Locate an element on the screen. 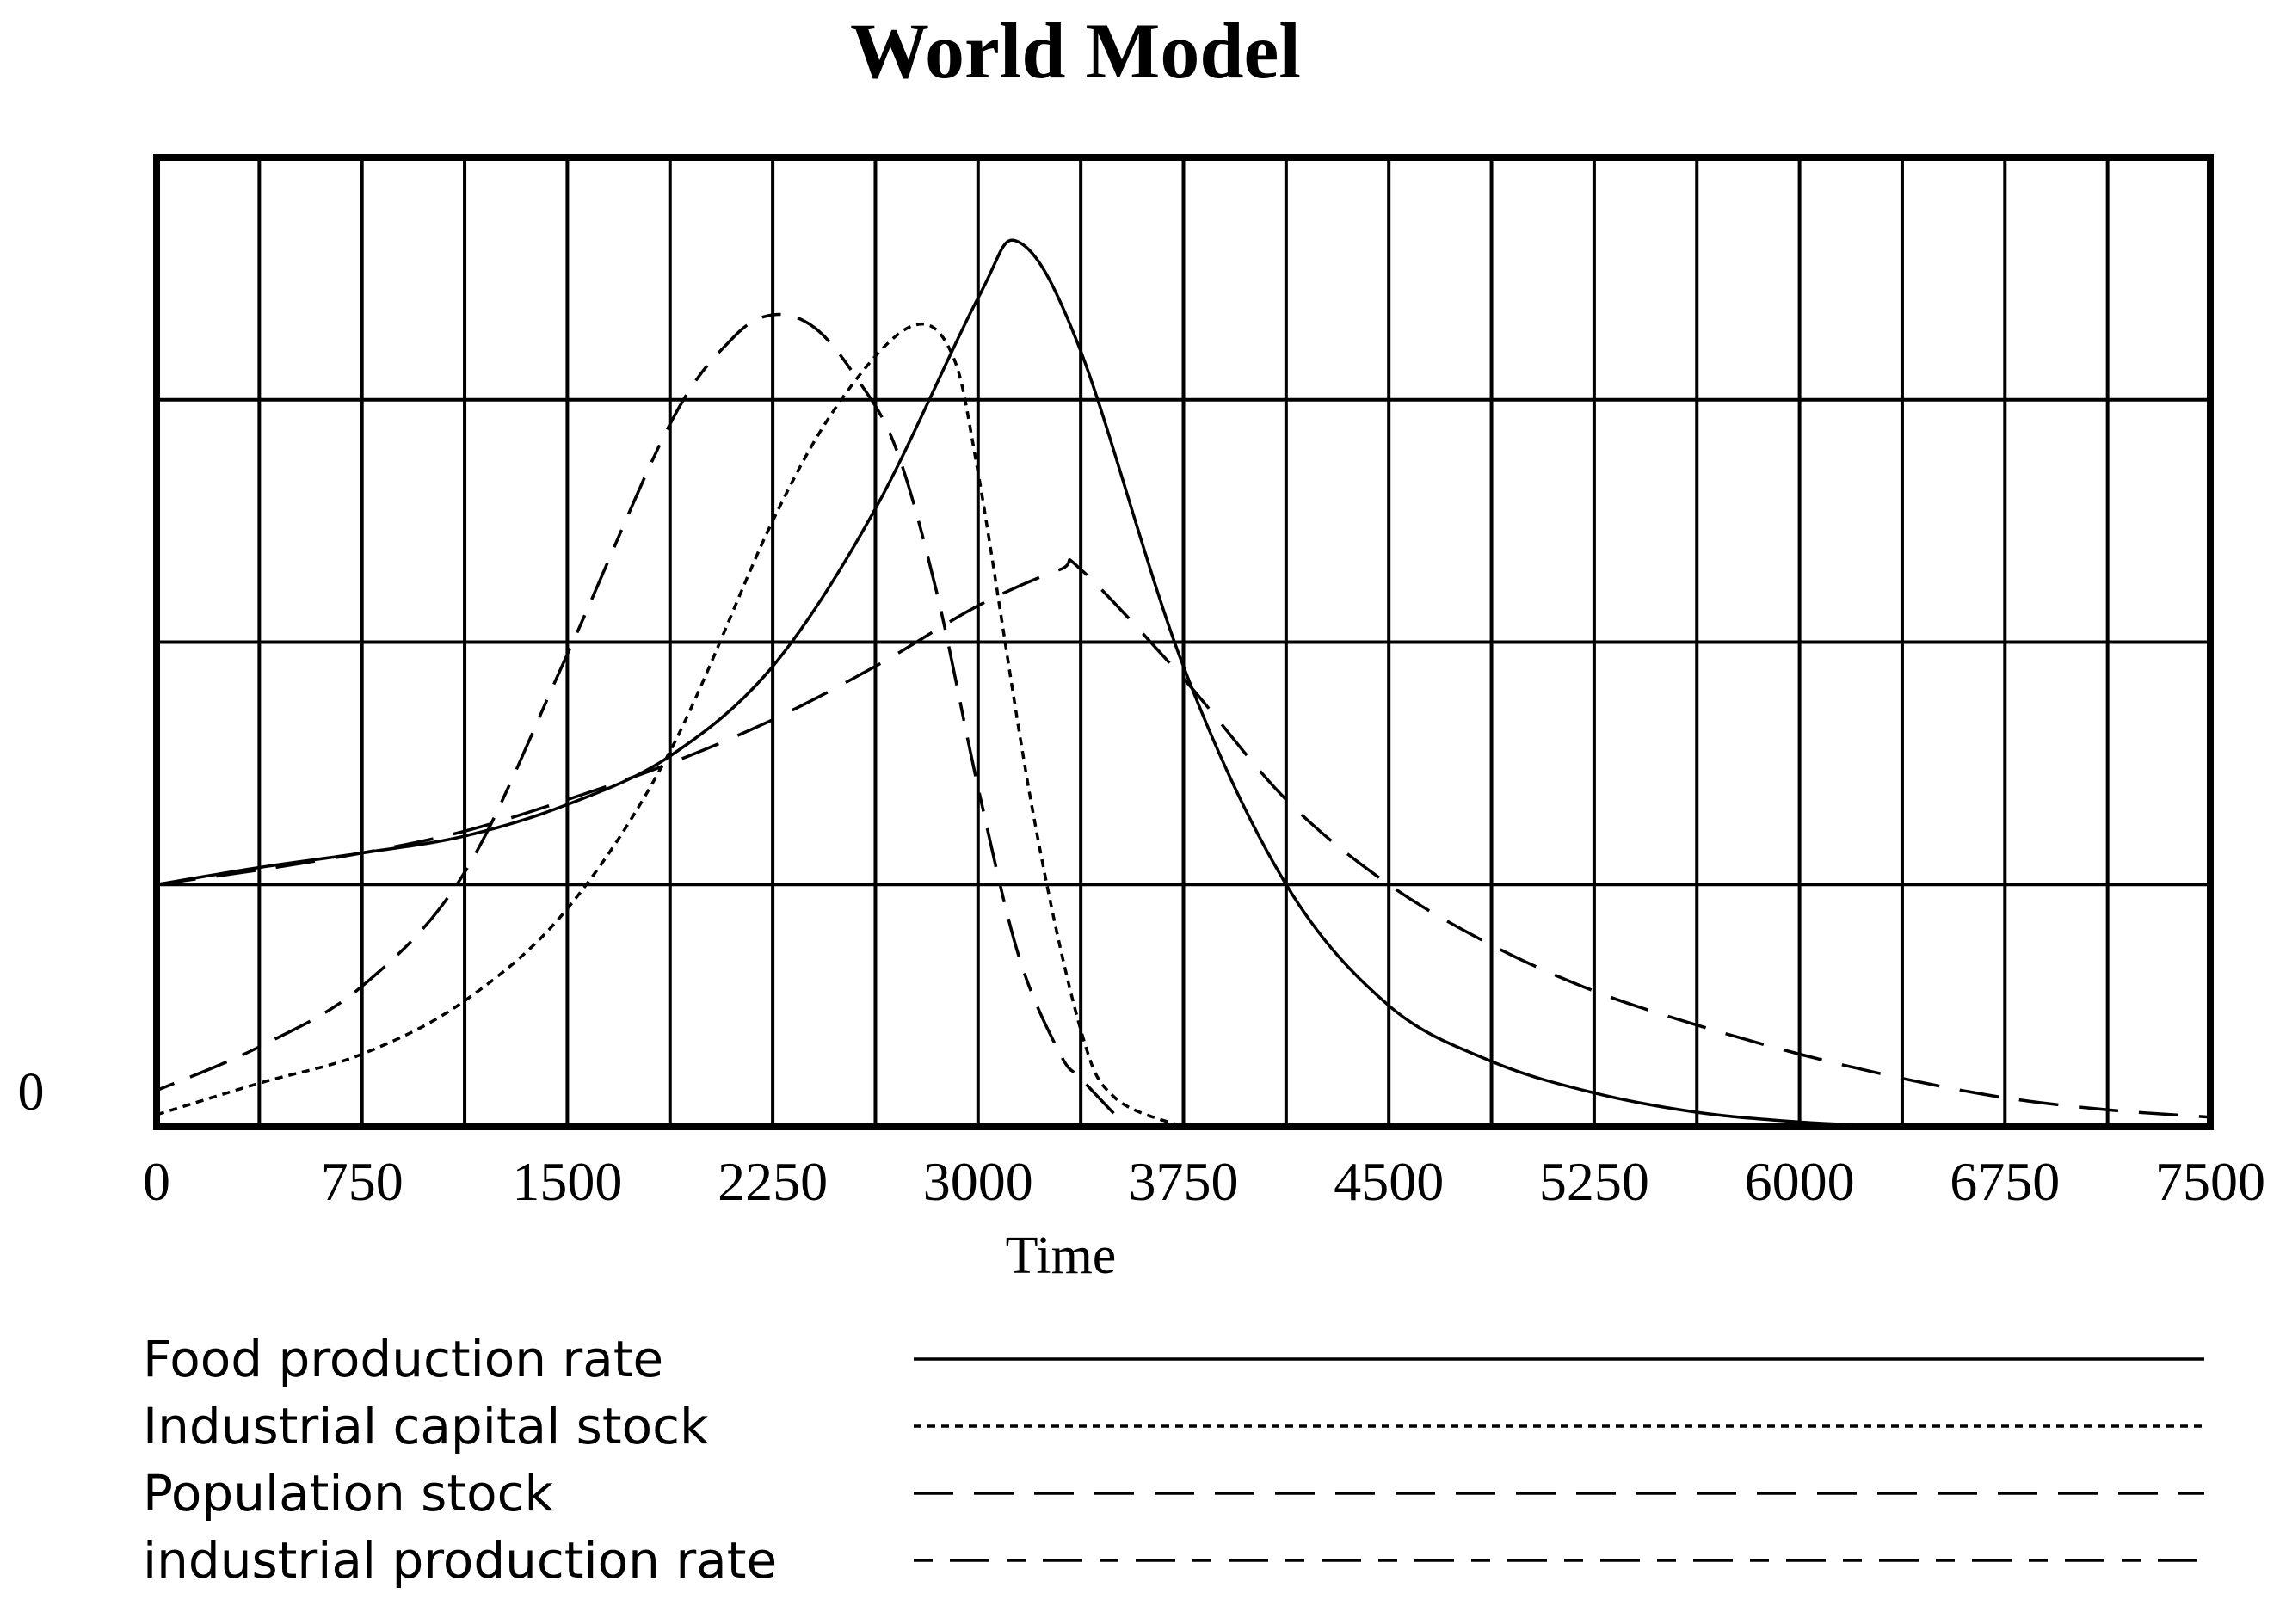 The image size is (2286, 1624). legend-label: Population stock is located at coordinates (348, 1493).